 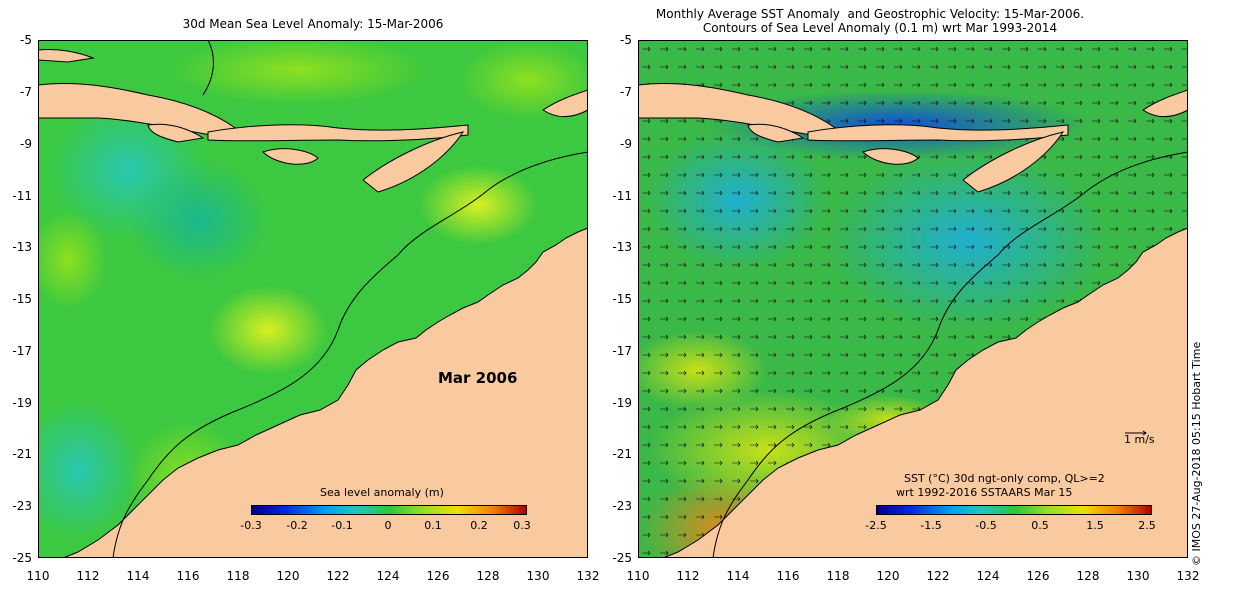 What do you see at coordinates (388, 525) in the screenshot?
I see `colorbar-label: 0` at bounding box center [388, 525].